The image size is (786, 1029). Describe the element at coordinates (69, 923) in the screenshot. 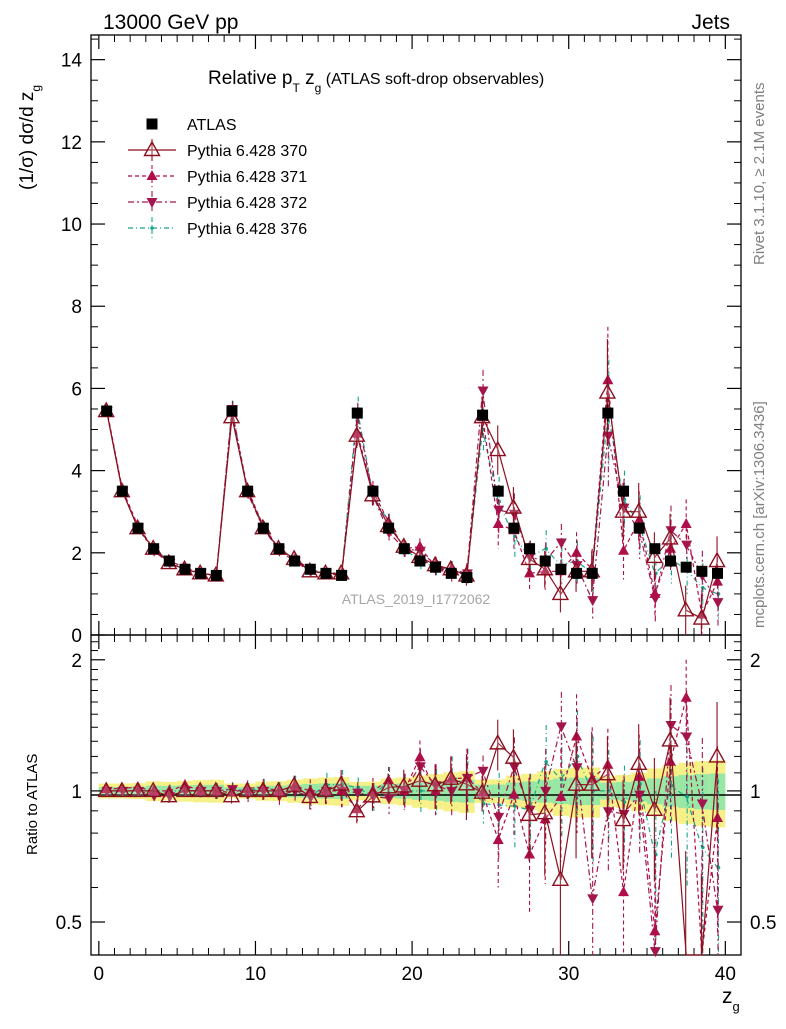

I see `ratio-tick-label: 0.5` at that location.